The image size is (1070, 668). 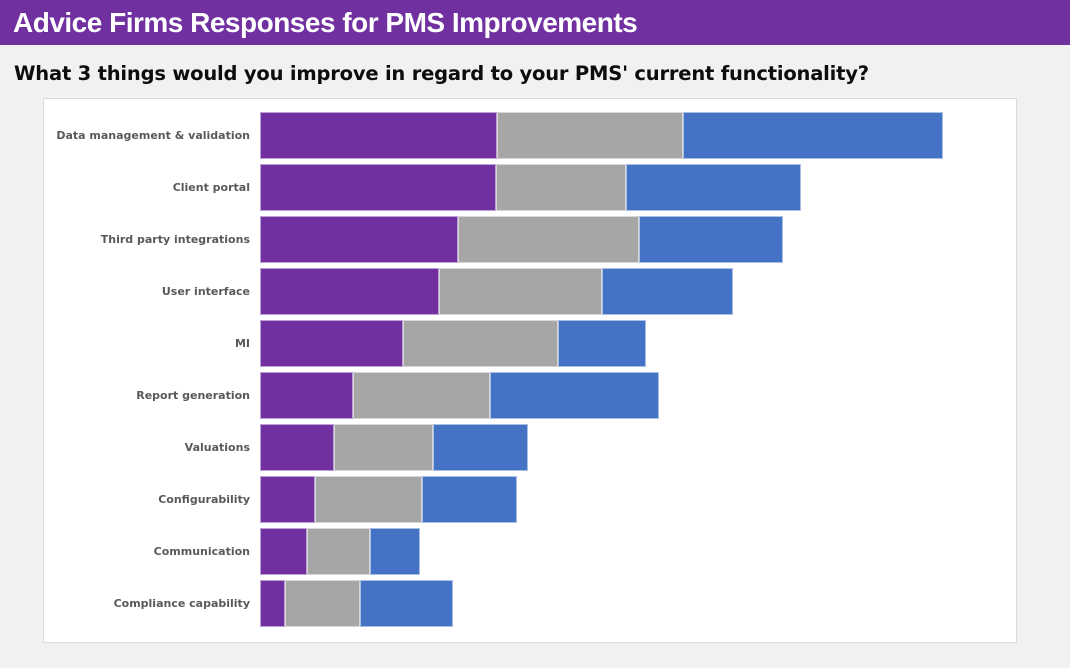 I want to click on category-label: User interface, so click(x=205, y=291).